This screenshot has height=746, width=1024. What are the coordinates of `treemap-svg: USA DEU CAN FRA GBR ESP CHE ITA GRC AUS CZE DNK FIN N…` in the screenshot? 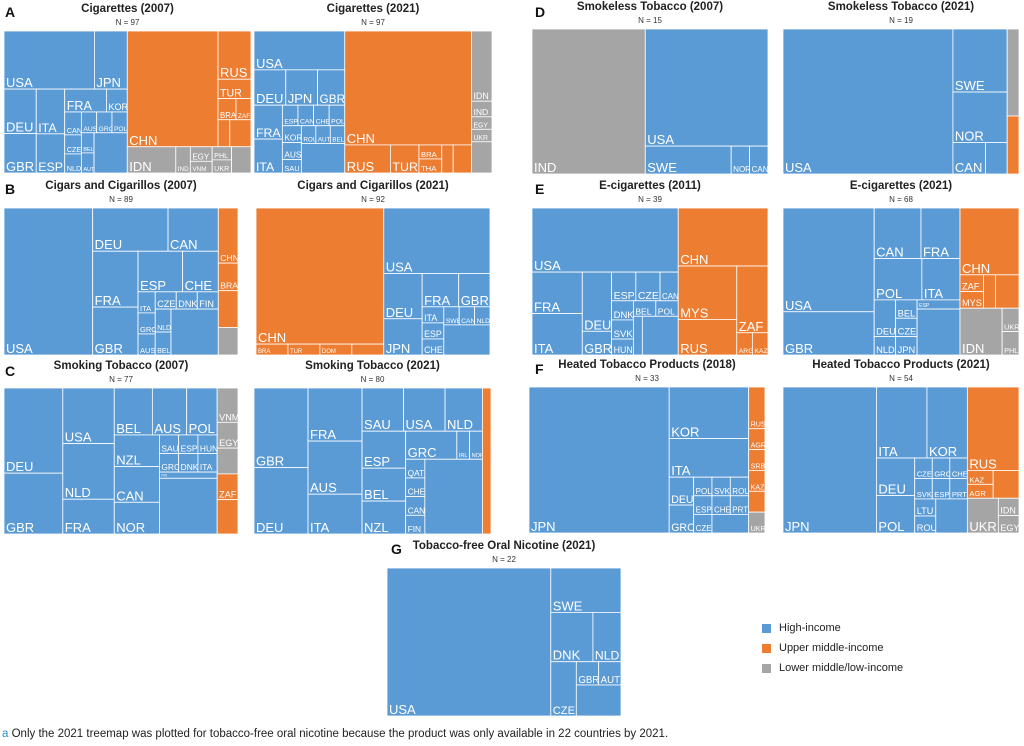 It's located at (121, 281).